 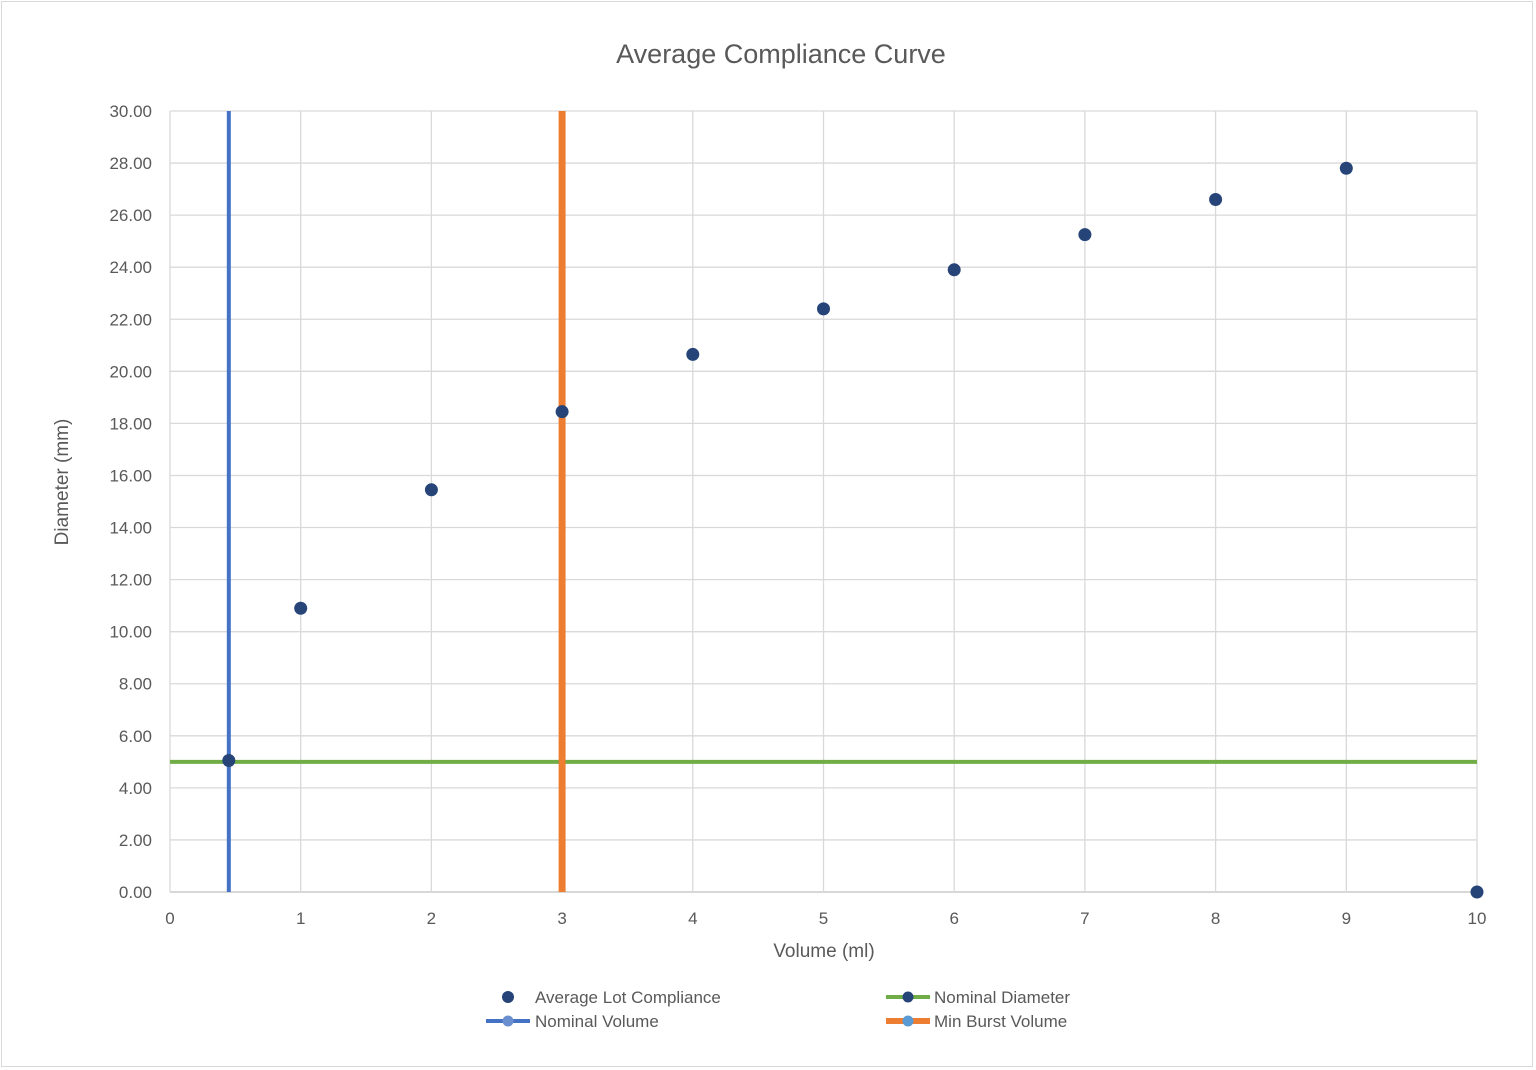 I want to click on x-tick-label: 9, so click(x=1346, y=918).